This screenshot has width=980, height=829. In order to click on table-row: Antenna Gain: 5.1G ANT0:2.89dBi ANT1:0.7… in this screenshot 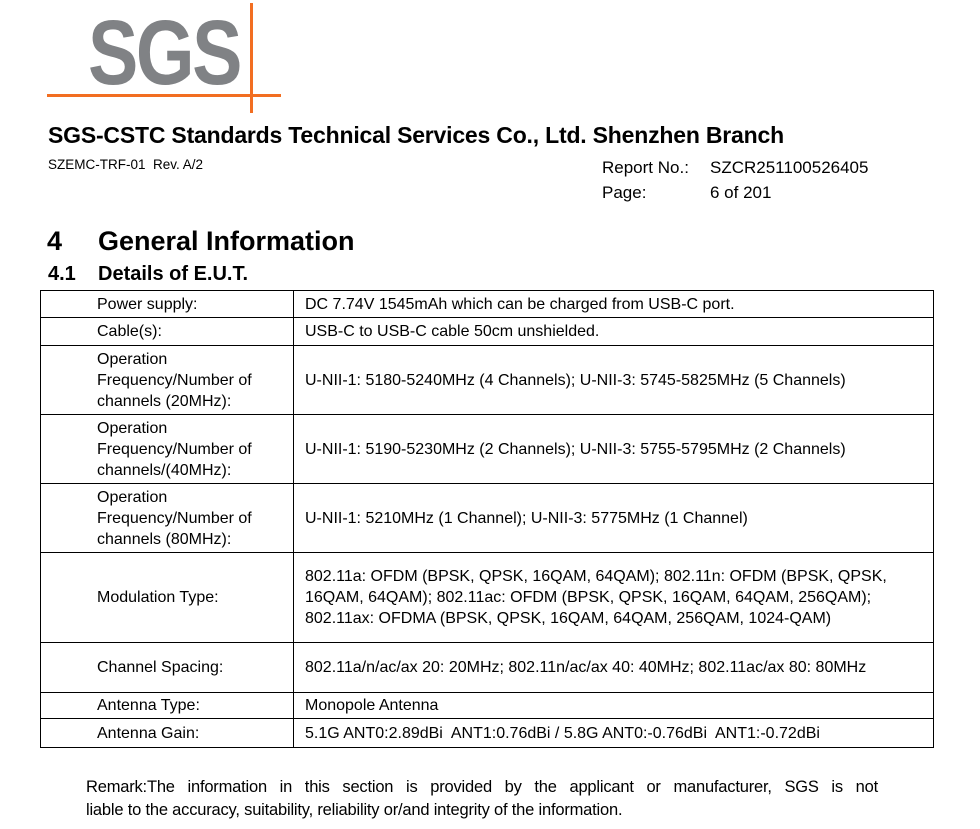, I will do `click(487, 733)`.